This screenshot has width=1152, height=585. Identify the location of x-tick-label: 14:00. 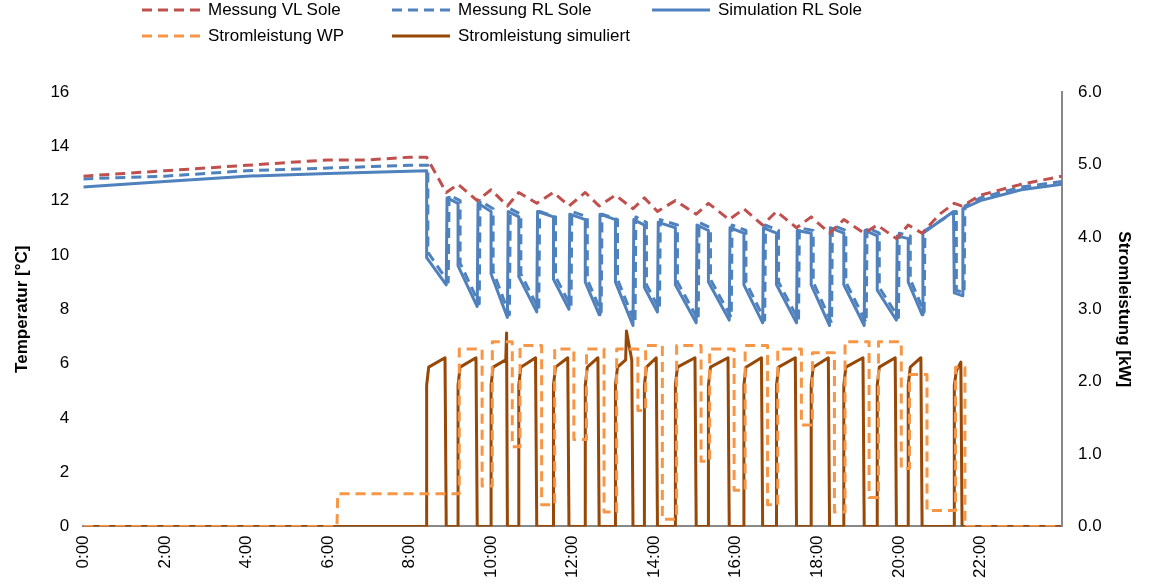
(653, 557).